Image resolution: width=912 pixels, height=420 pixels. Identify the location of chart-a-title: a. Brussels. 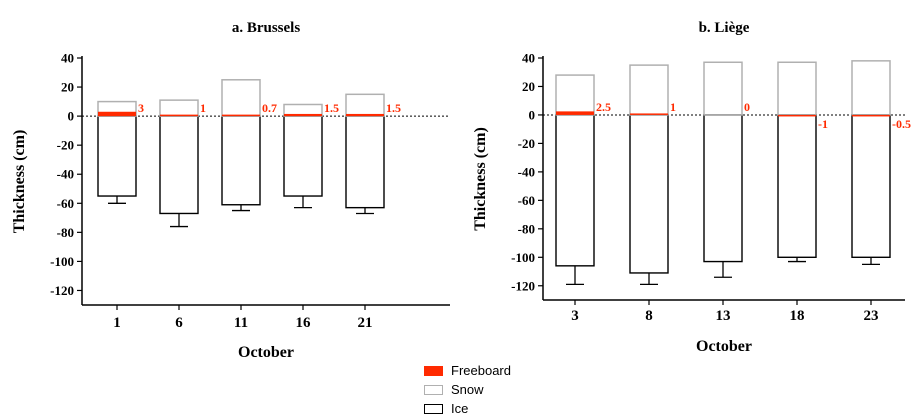
(266, 28).